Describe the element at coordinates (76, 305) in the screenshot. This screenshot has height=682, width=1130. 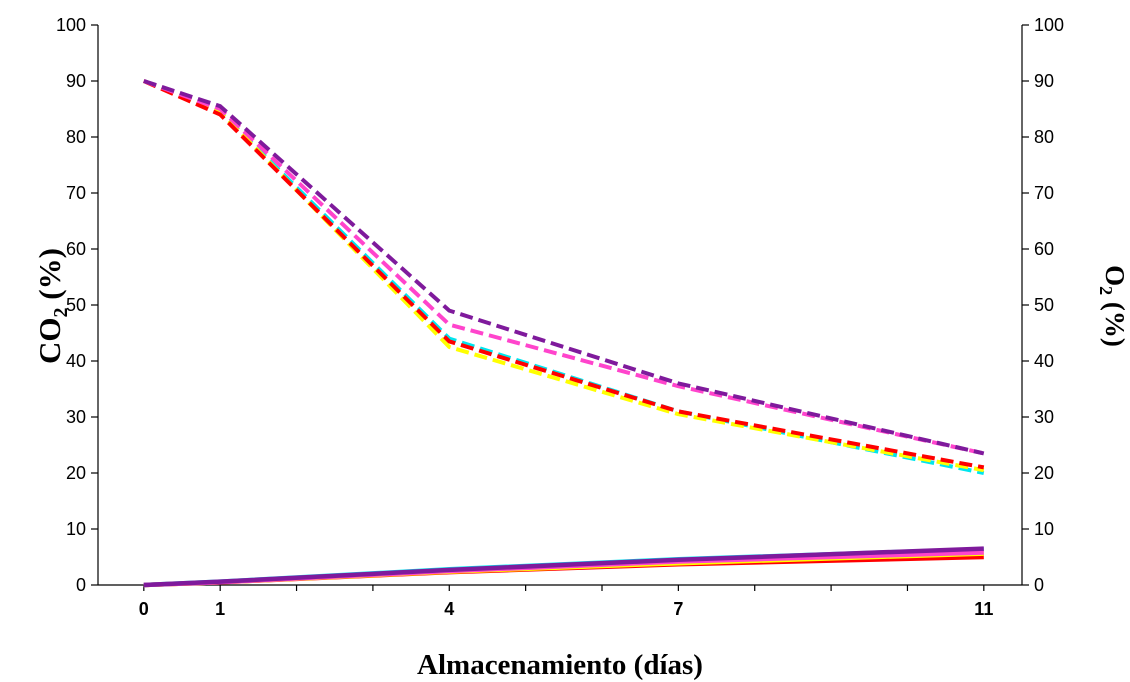
I see `y-left-tick-label: 50` at that location.